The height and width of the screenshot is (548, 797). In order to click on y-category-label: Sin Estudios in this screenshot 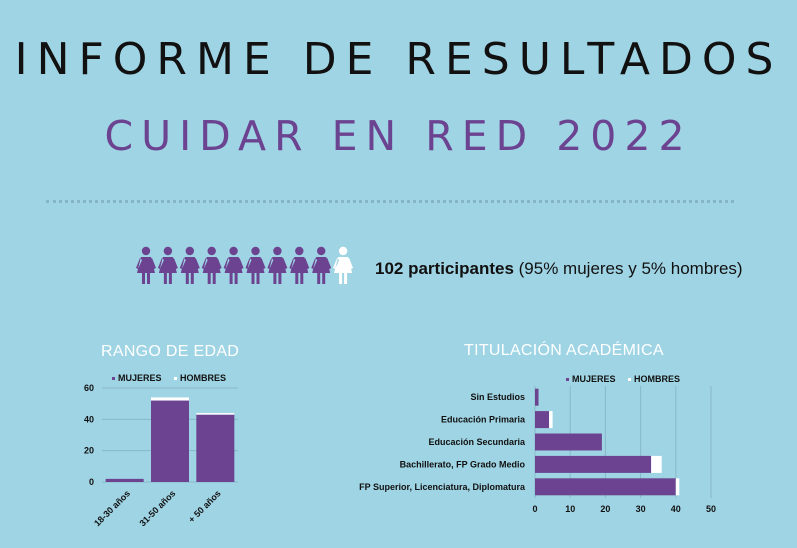, I will do `click(497, 397)`.